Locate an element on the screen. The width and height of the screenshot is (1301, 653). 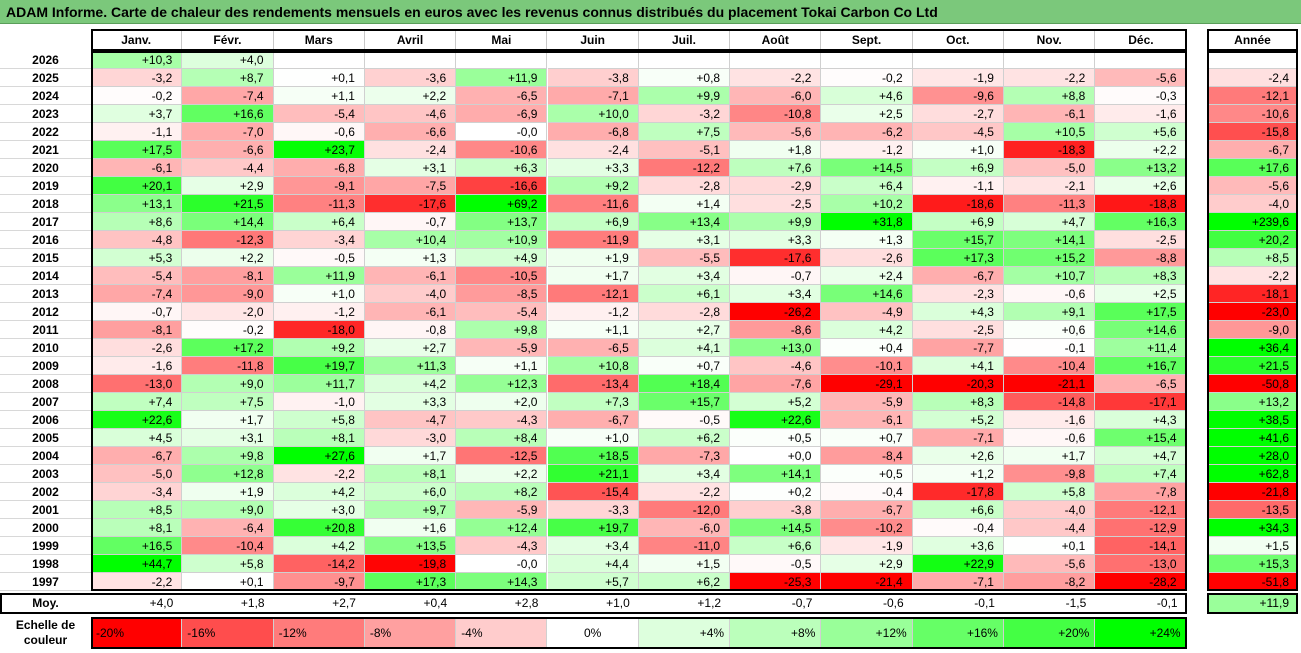
heatmap-cell: +14,5 is located at coordinates (867, 168).